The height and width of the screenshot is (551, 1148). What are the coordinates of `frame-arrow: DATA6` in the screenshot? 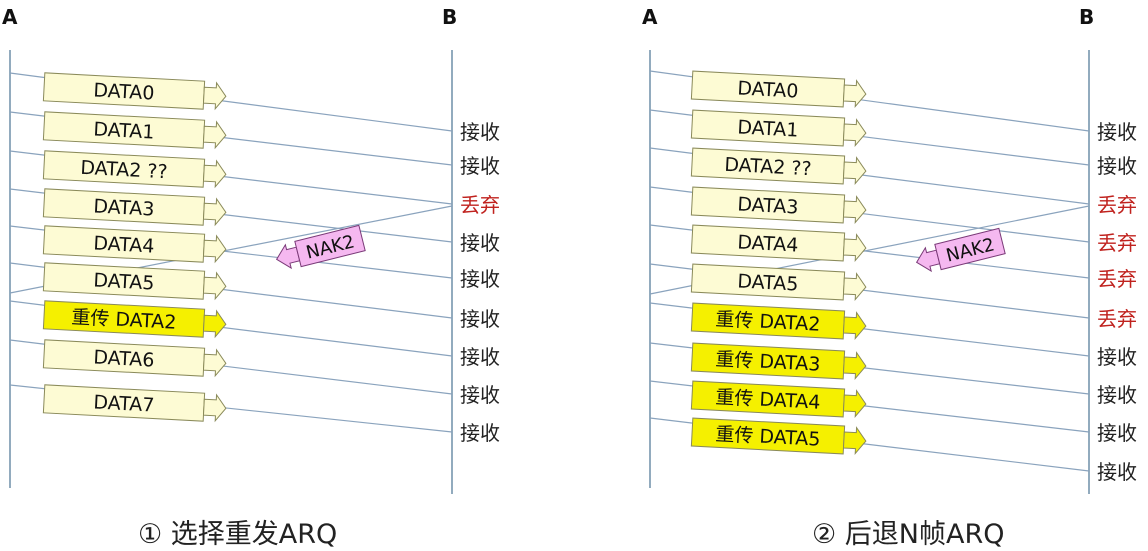 It's located at (134, 358).